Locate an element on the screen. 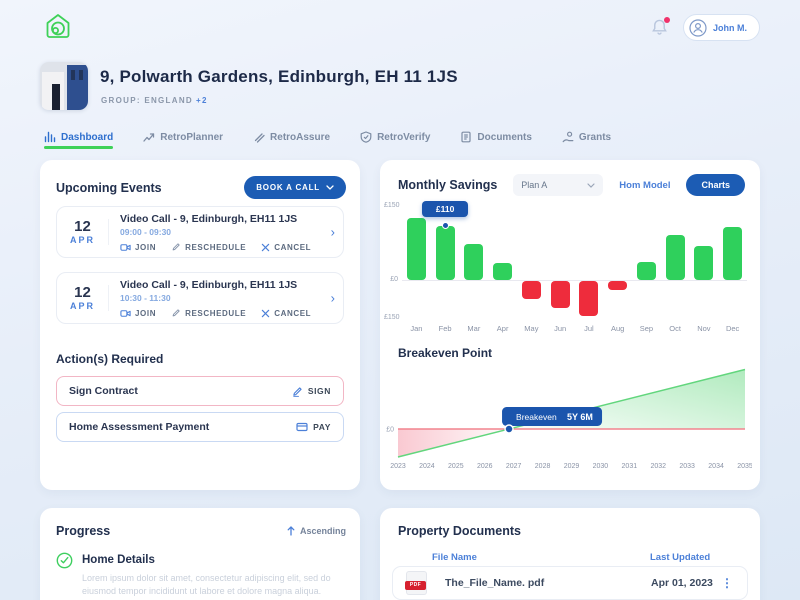 The width and height of the screenshot is (800, 600). topbar-right: John M. is located at coordinates (705, 27).